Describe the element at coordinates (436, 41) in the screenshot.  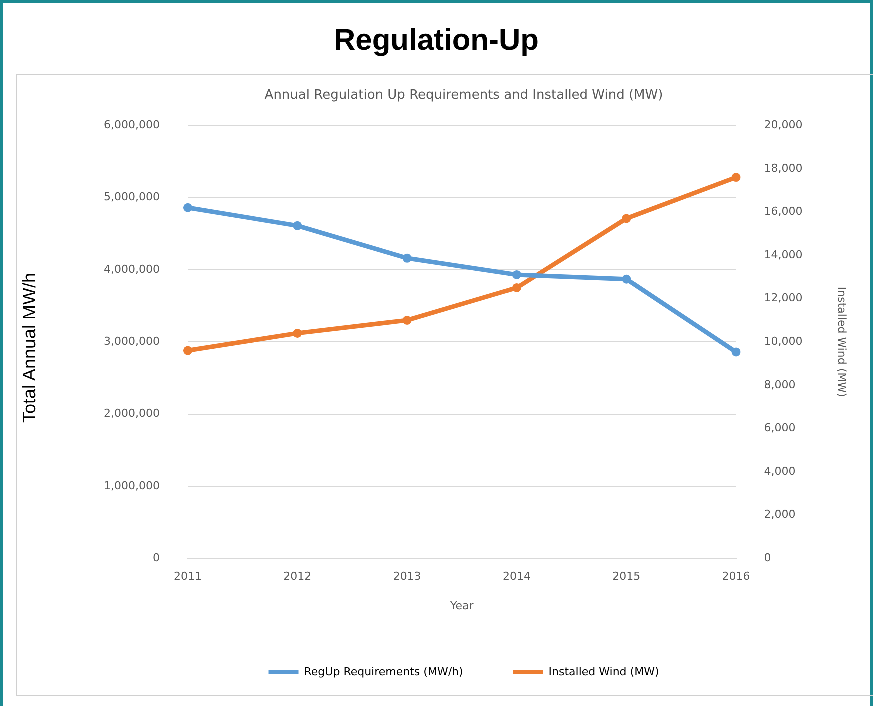
I see `chart-title: Regulation-Up` at that location.